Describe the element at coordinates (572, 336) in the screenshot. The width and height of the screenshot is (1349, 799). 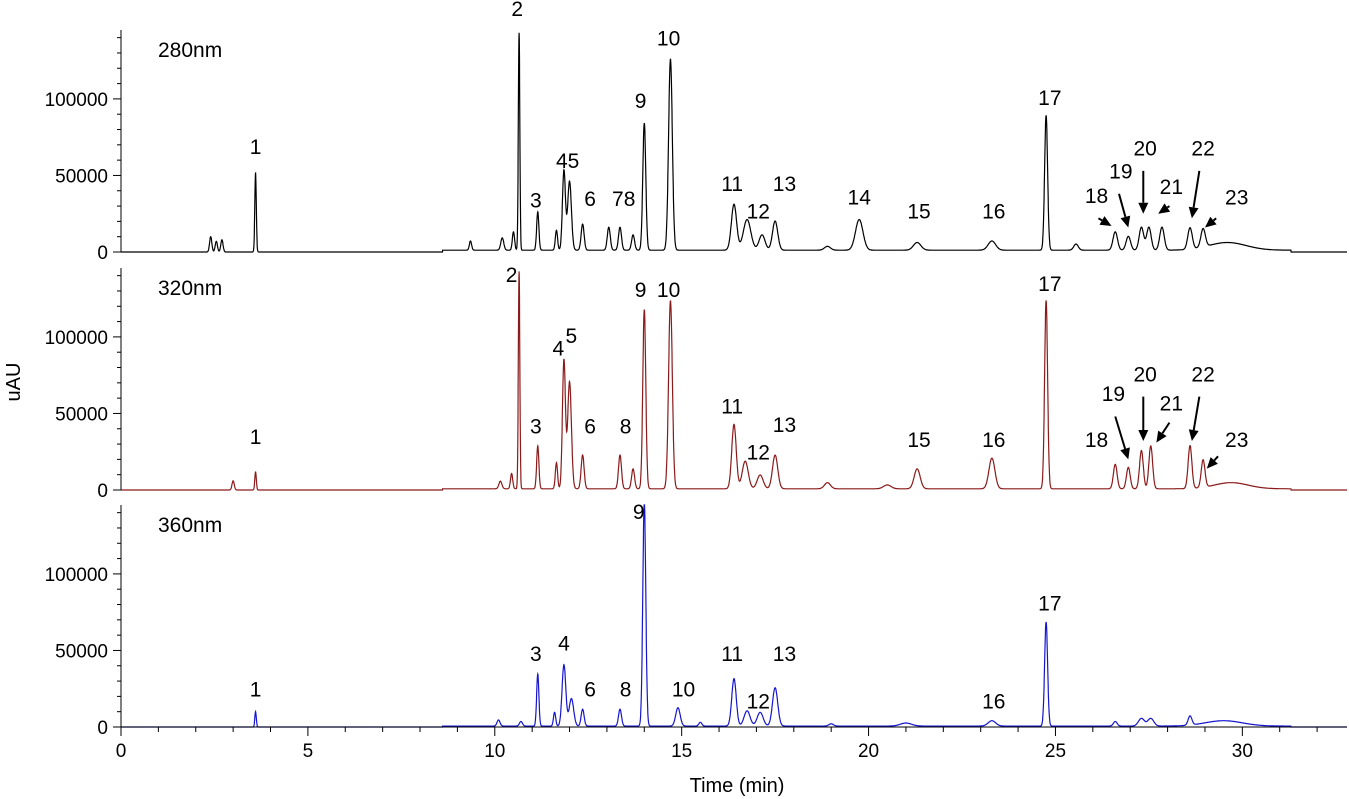
I see `peak-label: 5` at that location.